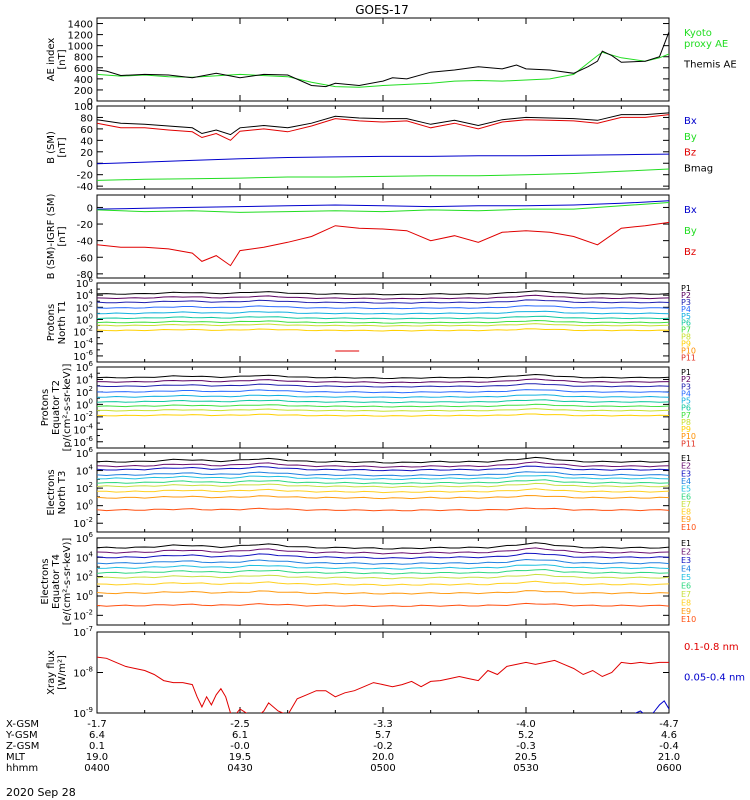 This screenshot has width=750, height=800. Describe the element at coordinates (383, 159) in the screenshot. I see `series-bx` at that location.